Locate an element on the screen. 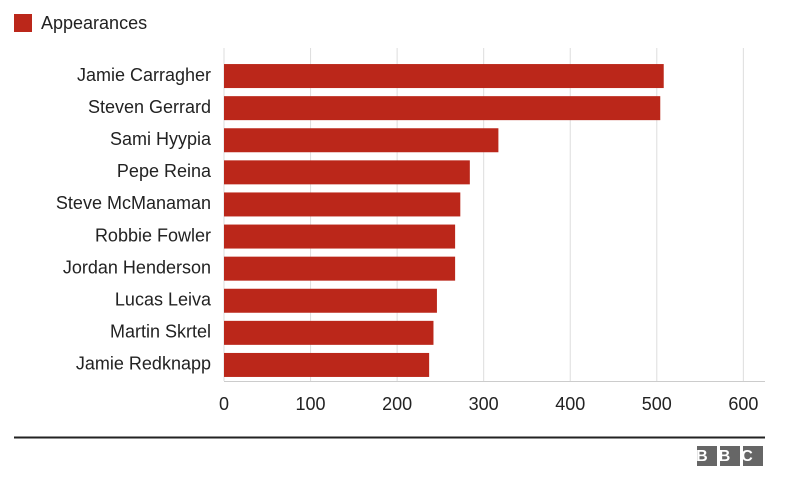  legend-swatch is located at coordinates (23, 23).